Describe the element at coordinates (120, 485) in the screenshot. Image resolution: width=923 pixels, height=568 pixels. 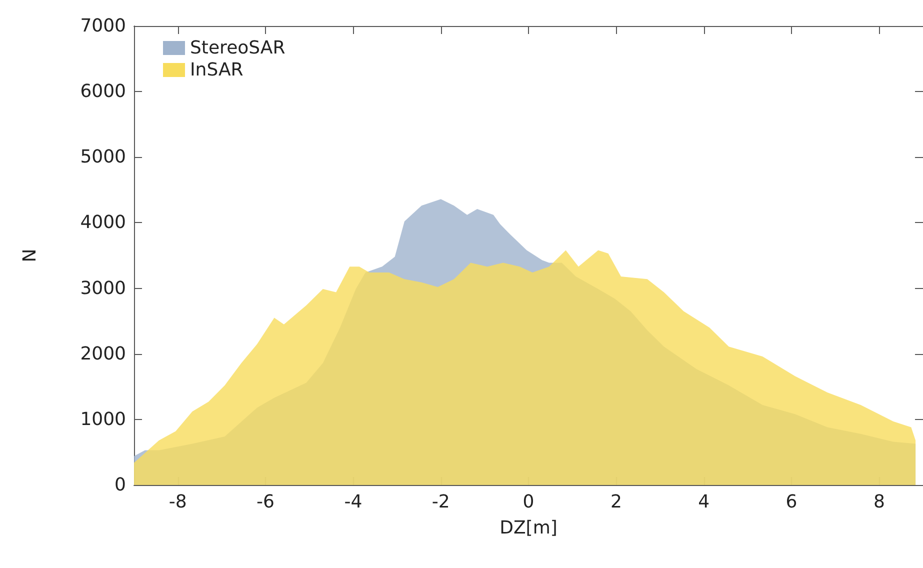
I see `y-tick-label: 0` at that location.